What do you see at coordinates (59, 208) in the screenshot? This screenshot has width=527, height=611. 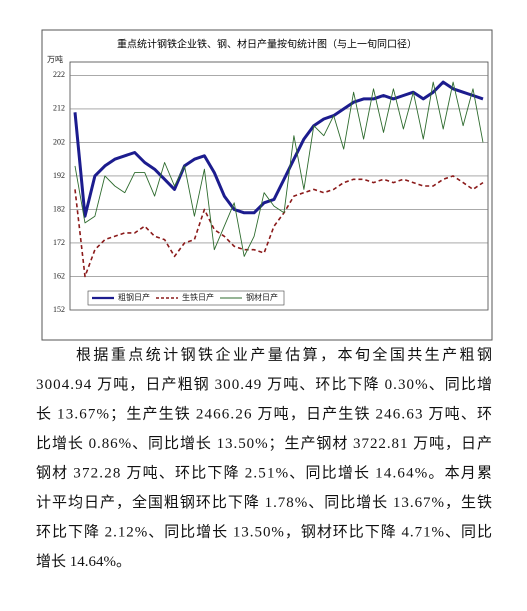 I see `y-tick-label: 182` at bounding box center [59, 208].